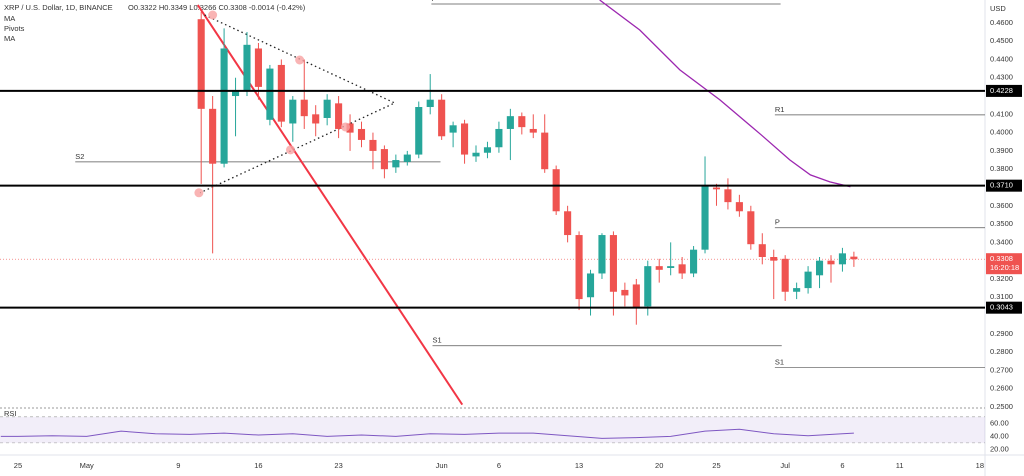 The image size is (1024, 476). What do you see at coordinates (980, 465) in the screenshot?
I see `x-tick-label: 18` at bounding box center [980, 465].